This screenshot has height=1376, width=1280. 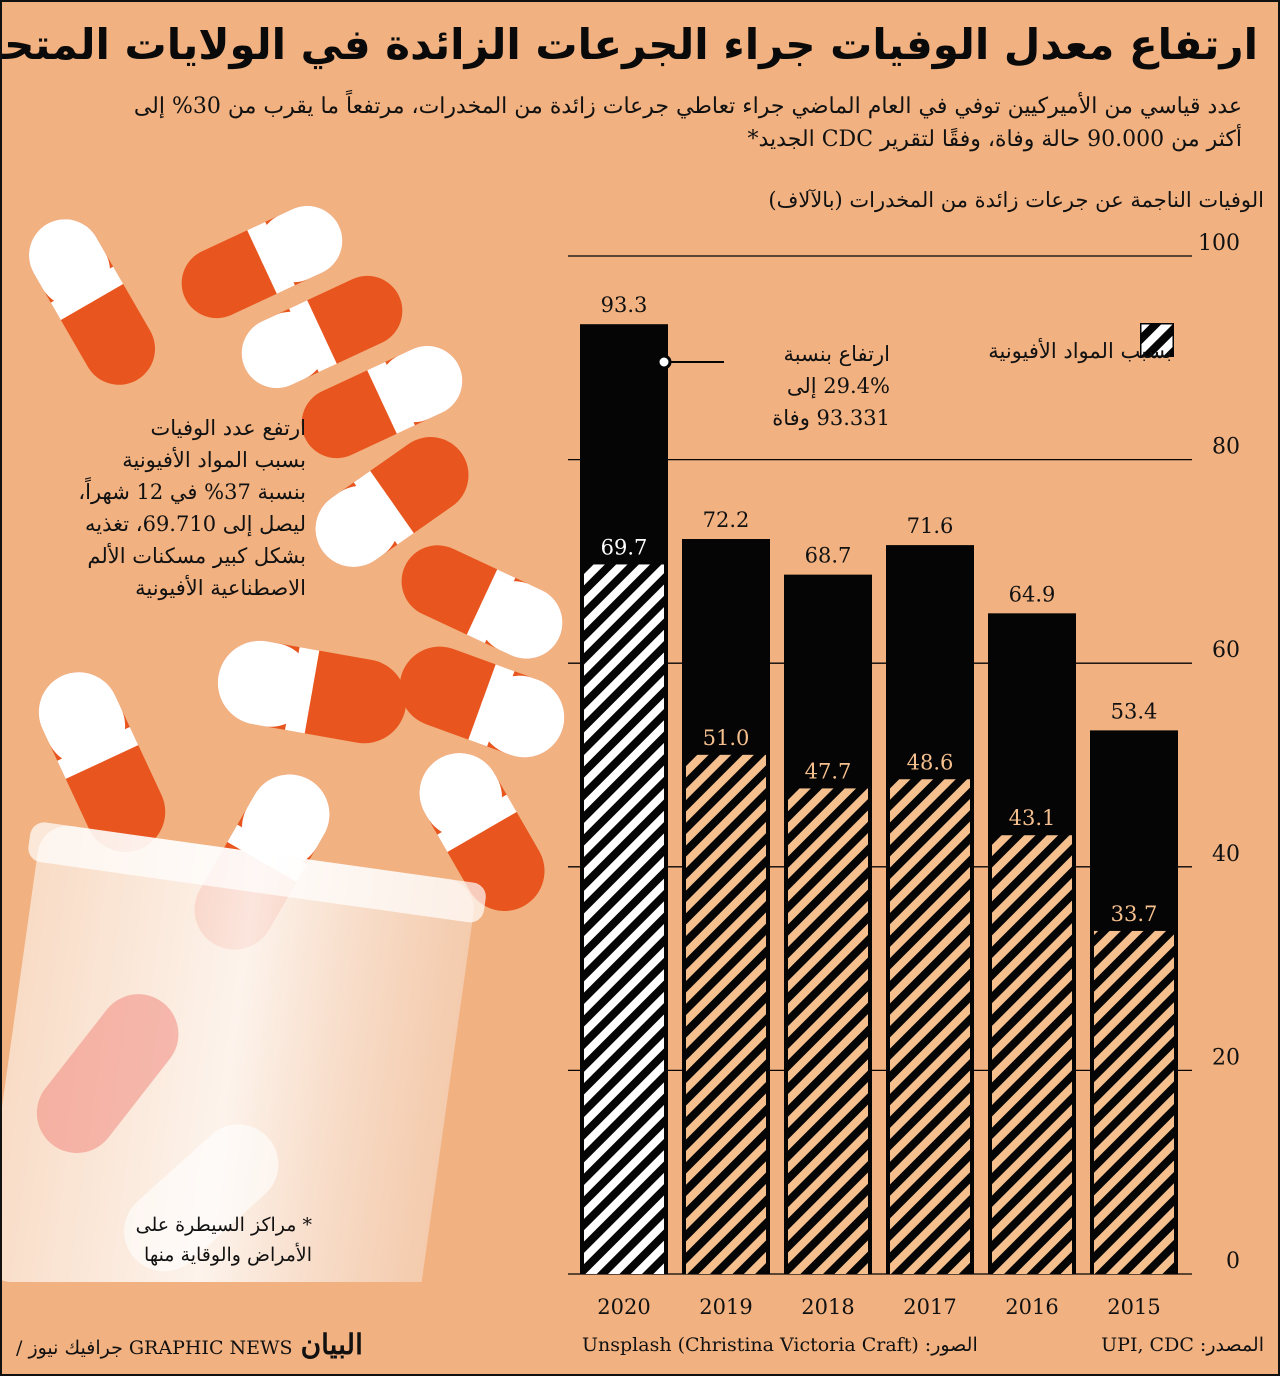 I want to click on brand-logo: البيان, so click(x=331, y=1344).